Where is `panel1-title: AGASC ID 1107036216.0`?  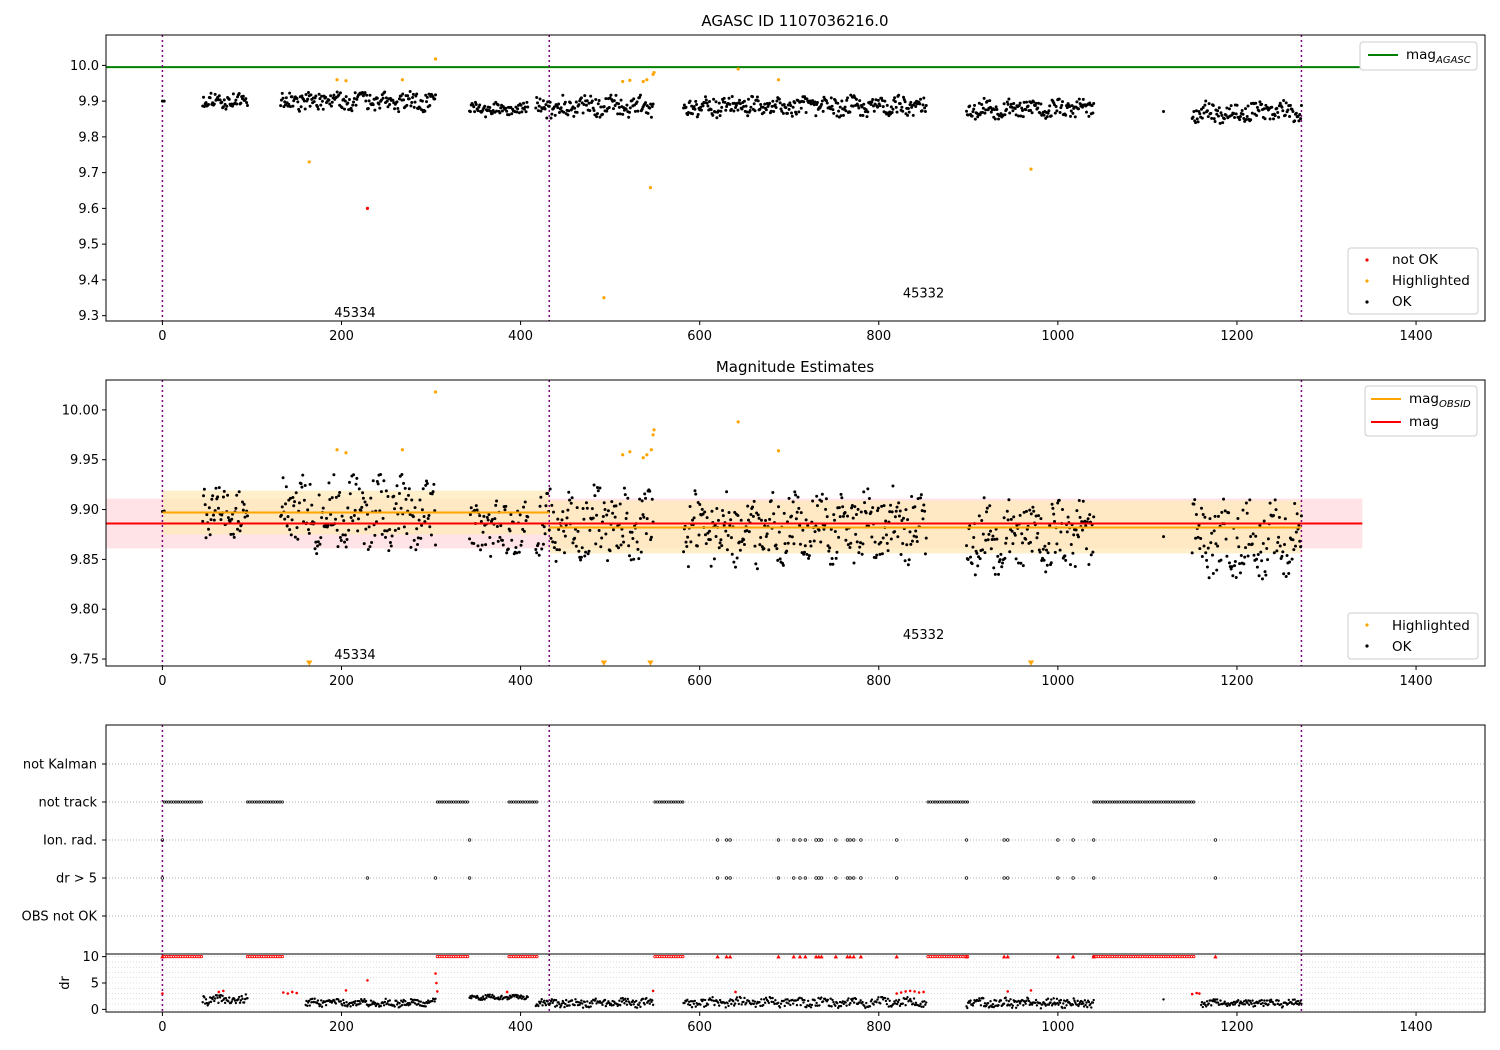
panel1-title: AGASC ID 1107036216.0 is located at coordinates (794, 21).